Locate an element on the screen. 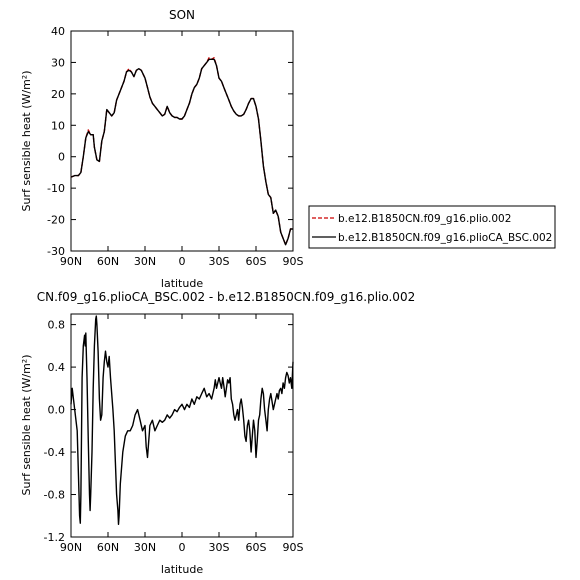 Image resolution: width=580 pixels, height=580 pixels. y-tick-label: -1.2 is located at coordinates (54, 537).